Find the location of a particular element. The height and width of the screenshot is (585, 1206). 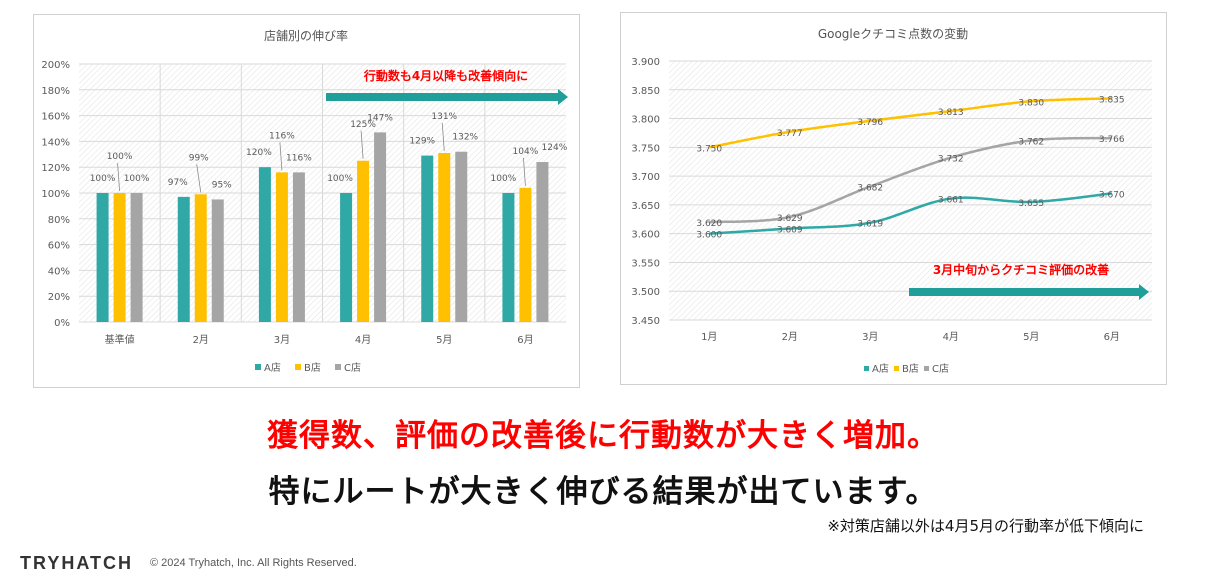

data-label: 3.762 is located at coordinates (1031, 142).